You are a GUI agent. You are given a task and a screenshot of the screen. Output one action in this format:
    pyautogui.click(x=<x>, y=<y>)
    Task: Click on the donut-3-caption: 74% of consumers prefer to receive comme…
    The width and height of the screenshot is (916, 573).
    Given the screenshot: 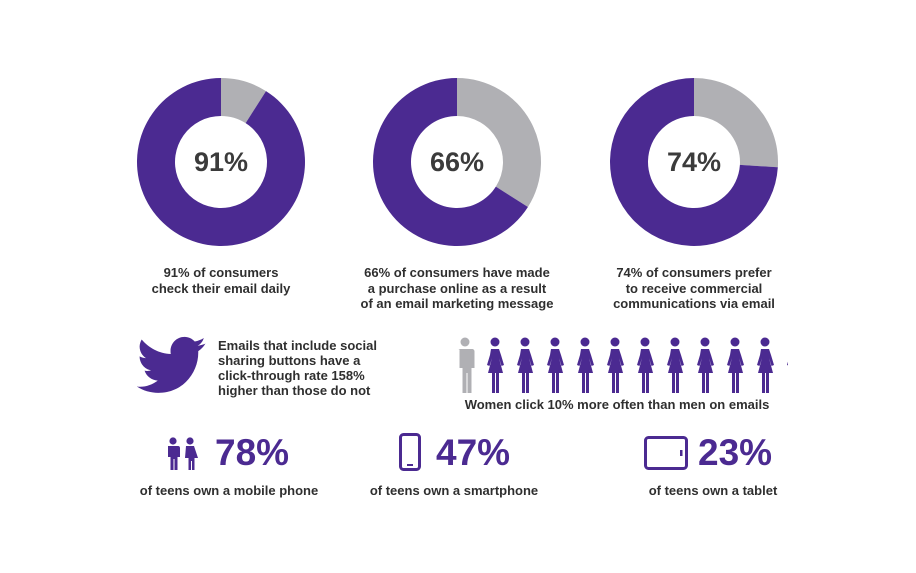 What is the action you would take?
    pyautogui.click(x=694, y=288)
    